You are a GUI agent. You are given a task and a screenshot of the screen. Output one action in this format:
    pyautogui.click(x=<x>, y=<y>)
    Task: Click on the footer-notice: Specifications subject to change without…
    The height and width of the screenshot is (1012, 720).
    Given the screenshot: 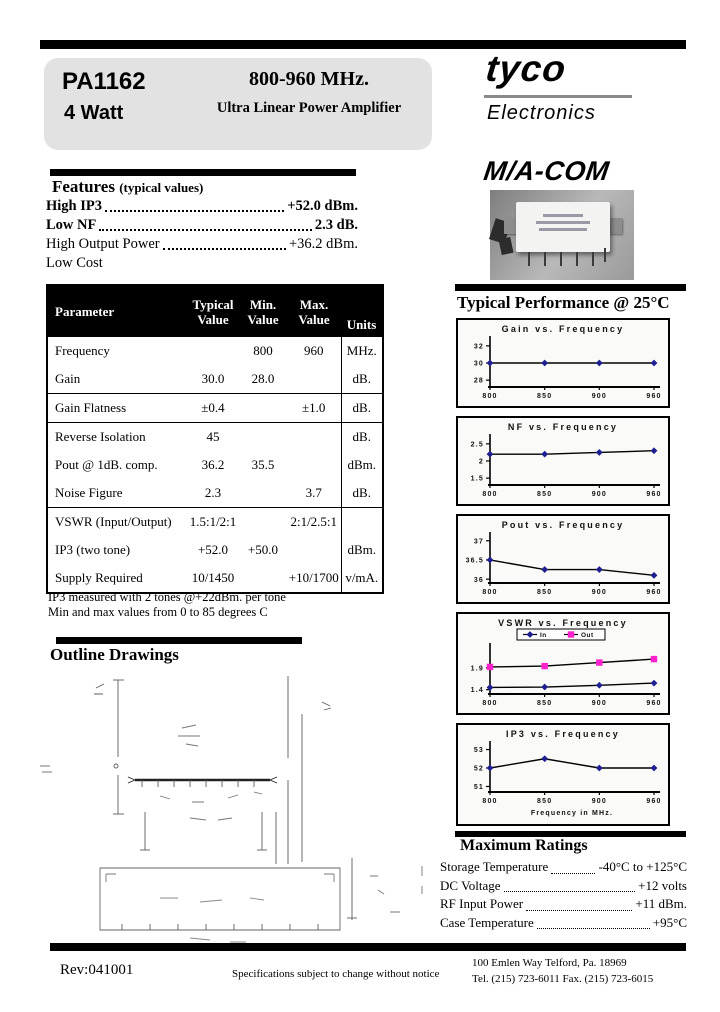 What is the action you would take?
    pyautogui.click(x=336, y=974)
    